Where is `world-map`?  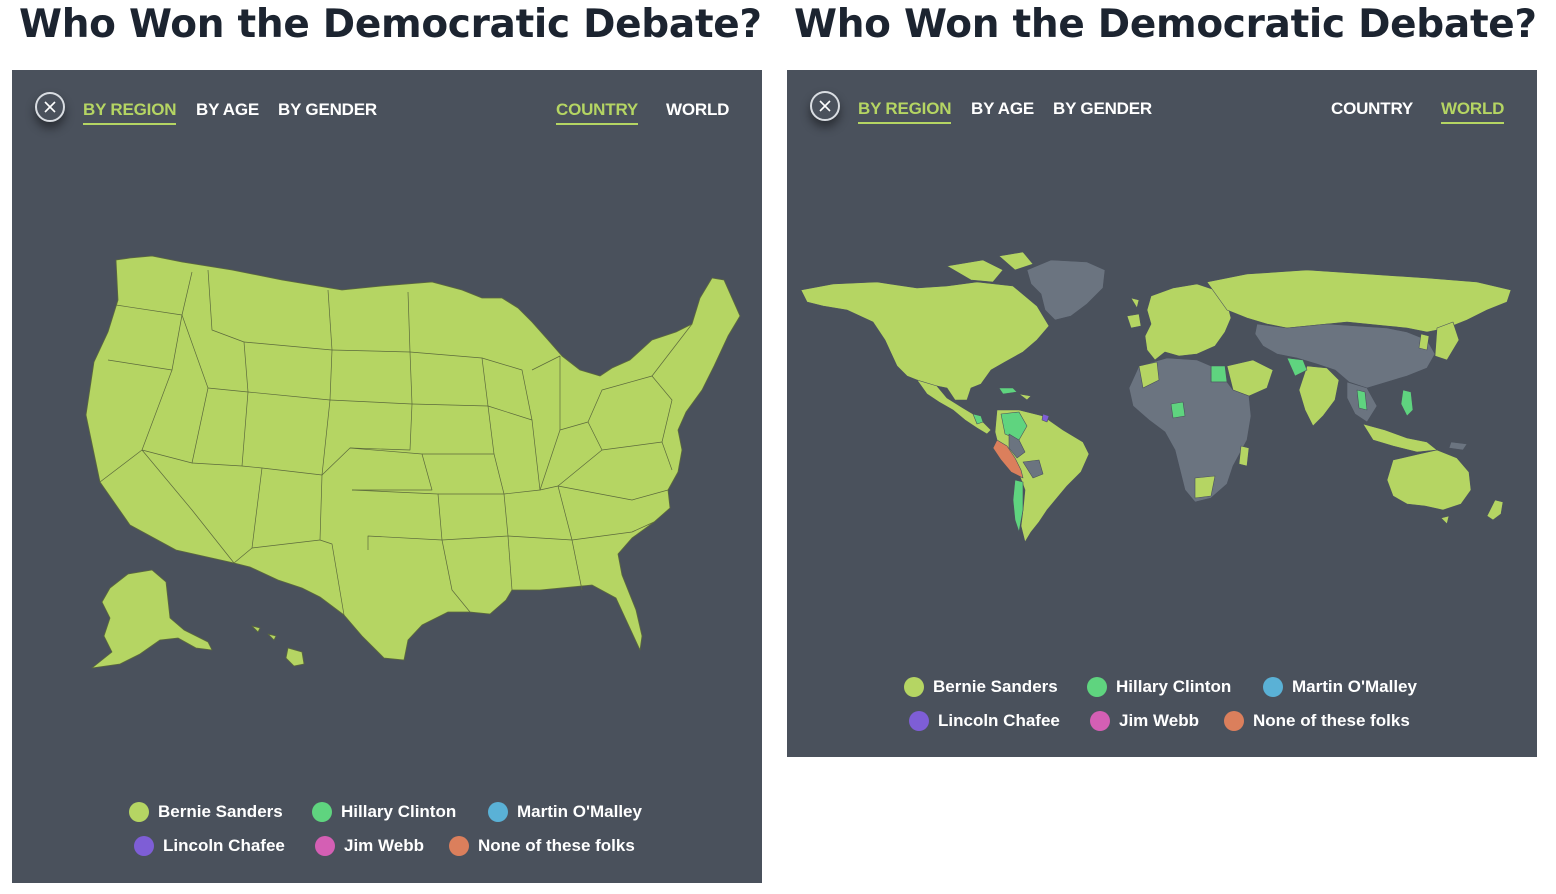
world-map is located at coordinates (1156, 397).